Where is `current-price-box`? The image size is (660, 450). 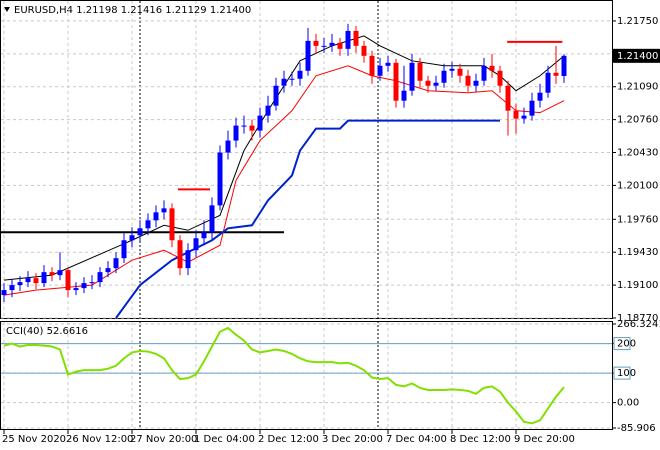 current-price-box is located at coordinates (636, 55).